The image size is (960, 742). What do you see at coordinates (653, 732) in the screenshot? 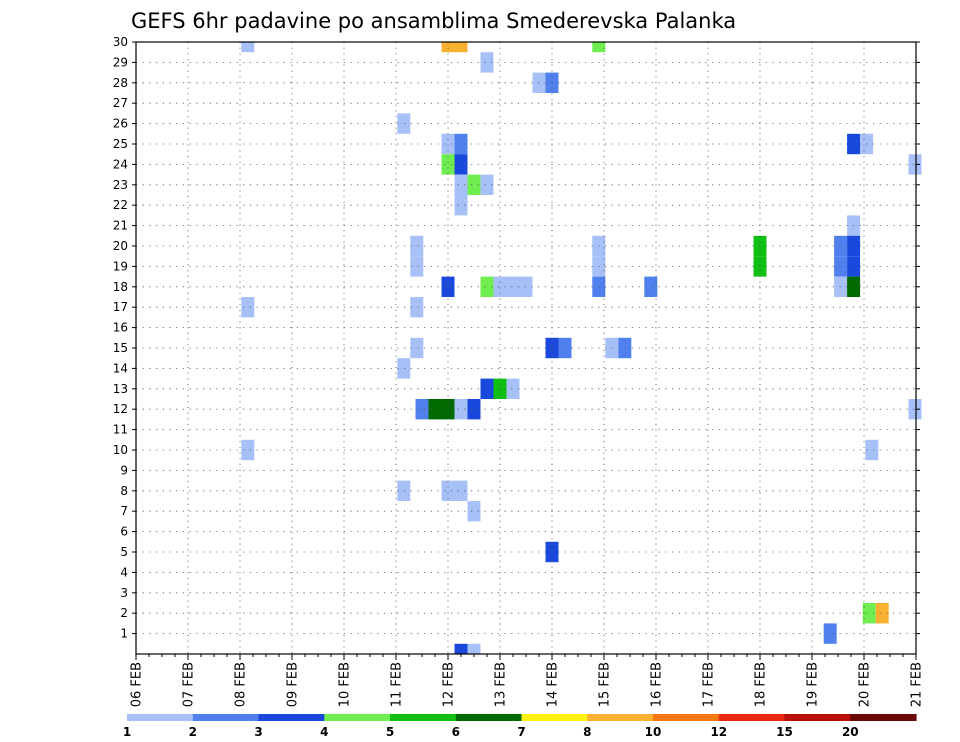
I see `legend-tick-label: 10` at bounding box center [653, 732].